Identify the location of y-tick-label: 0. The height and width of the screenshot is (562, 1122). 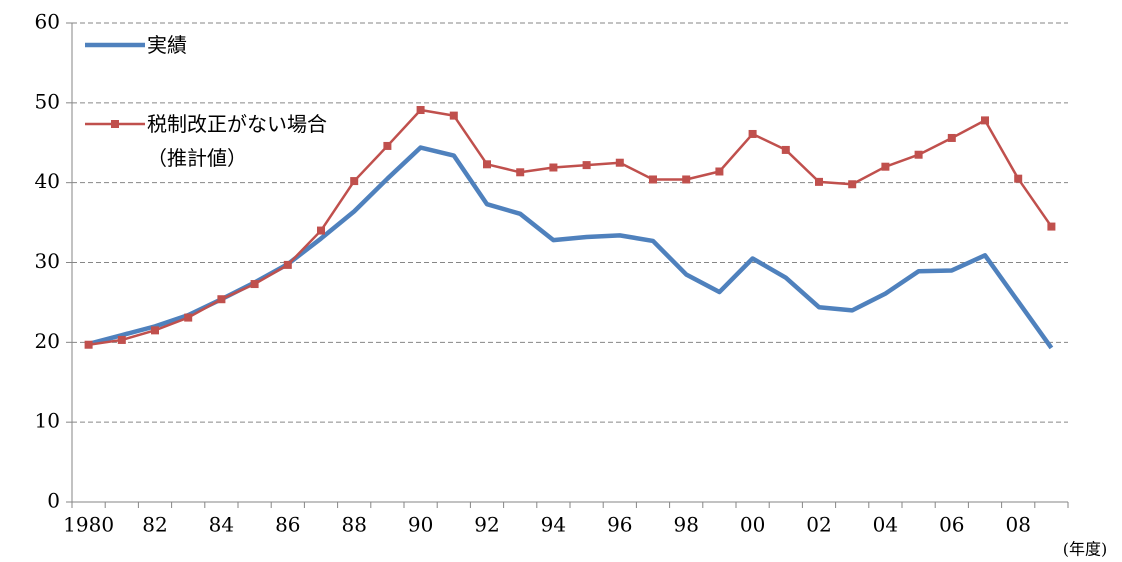
(53, 501).